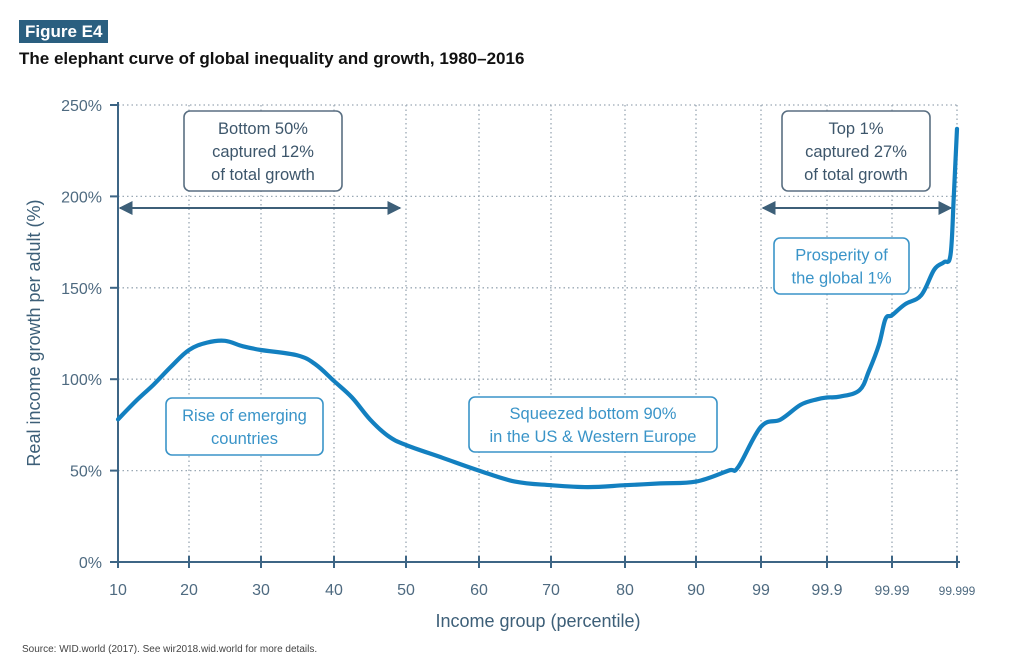 Image resolution: width=1014 pixels, height=670 pixels. What do you see at coordinates (81, 106) in the screenshot?
I see `y-tick-label: 250%` at bounding box center [81, 106].